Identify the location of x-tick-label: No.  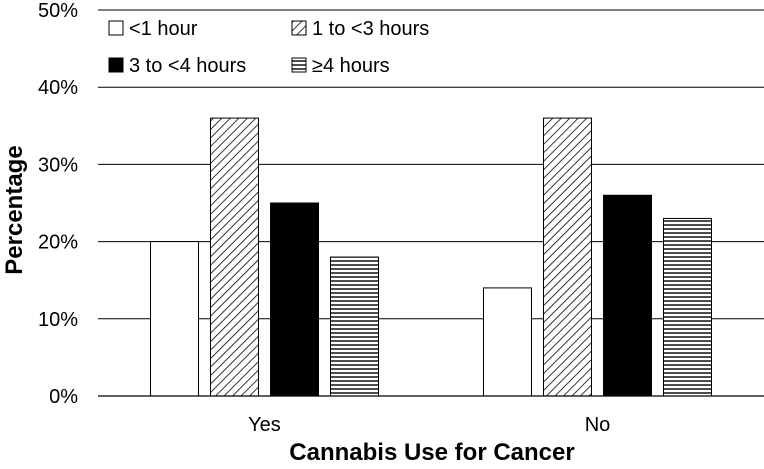
(598, 425).